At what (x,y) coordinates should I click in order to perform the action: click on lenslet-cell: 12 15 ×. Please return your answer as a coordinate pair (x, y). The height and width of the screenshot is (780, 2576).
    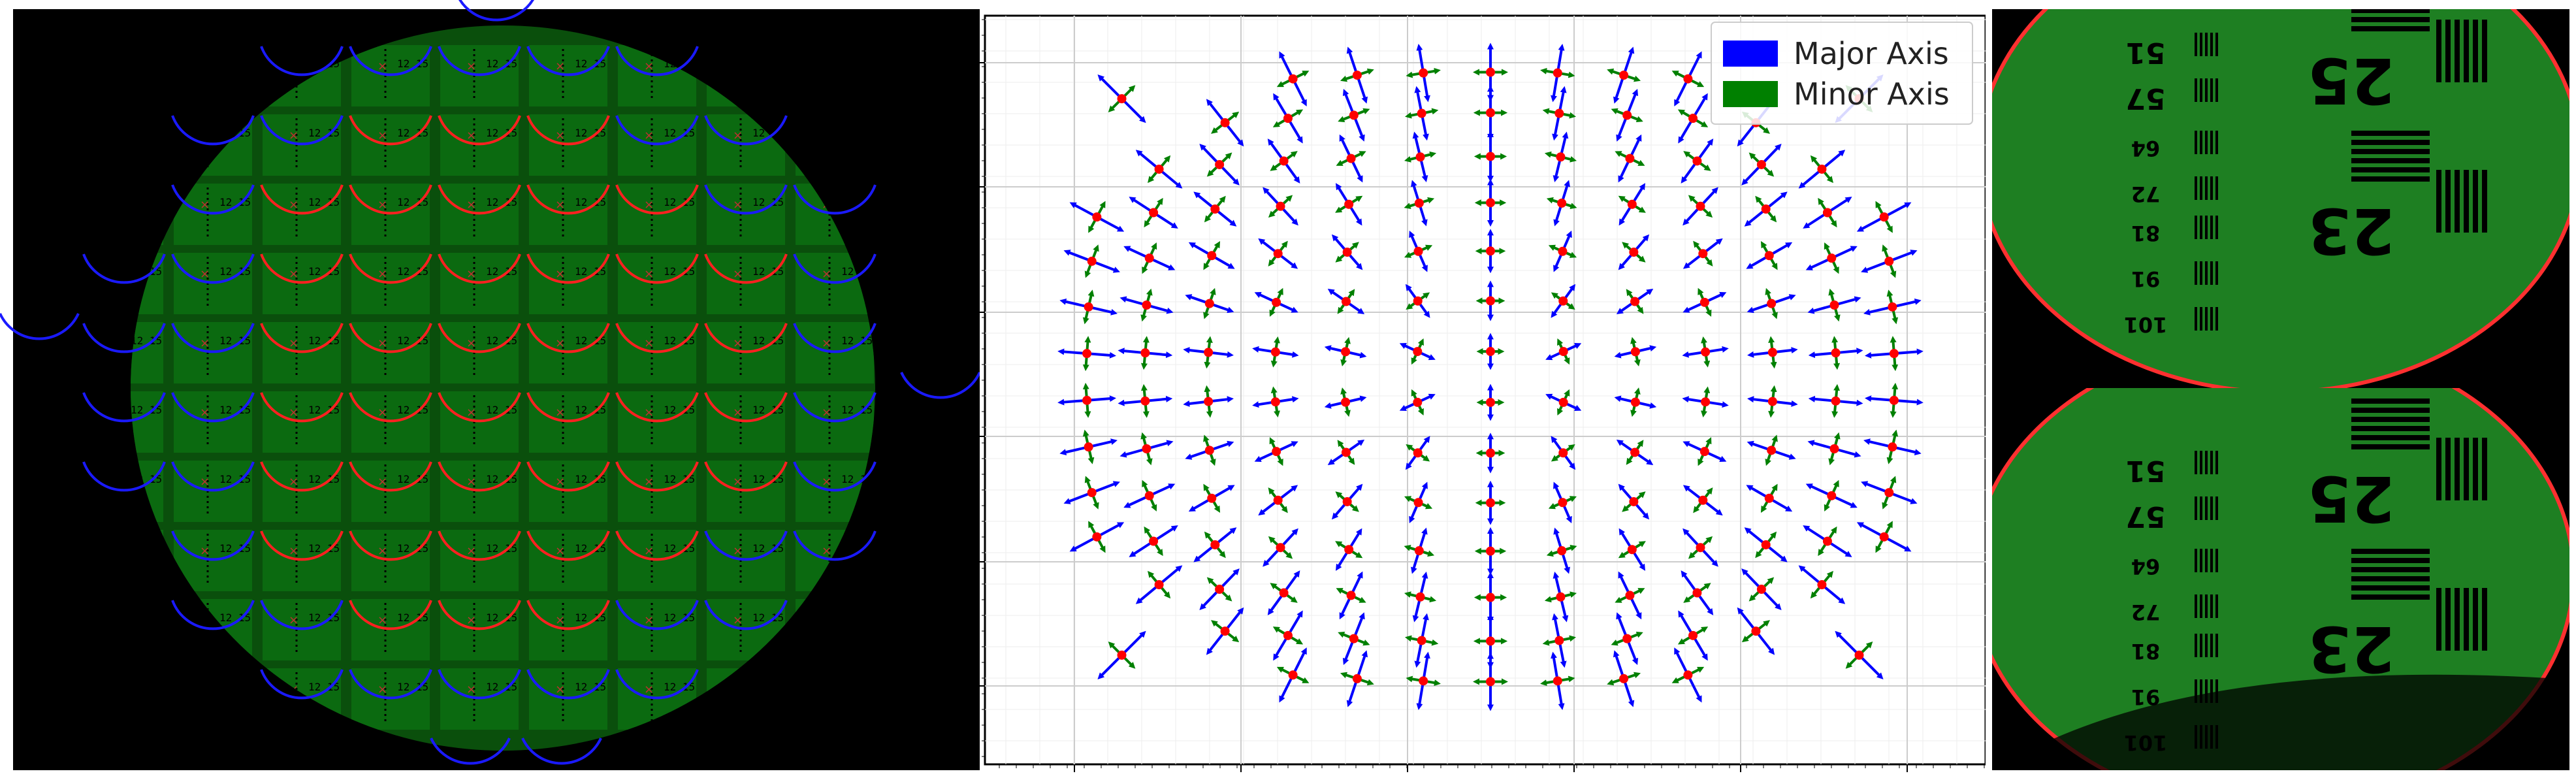
    Looking at the image, I should click on (479, 75).